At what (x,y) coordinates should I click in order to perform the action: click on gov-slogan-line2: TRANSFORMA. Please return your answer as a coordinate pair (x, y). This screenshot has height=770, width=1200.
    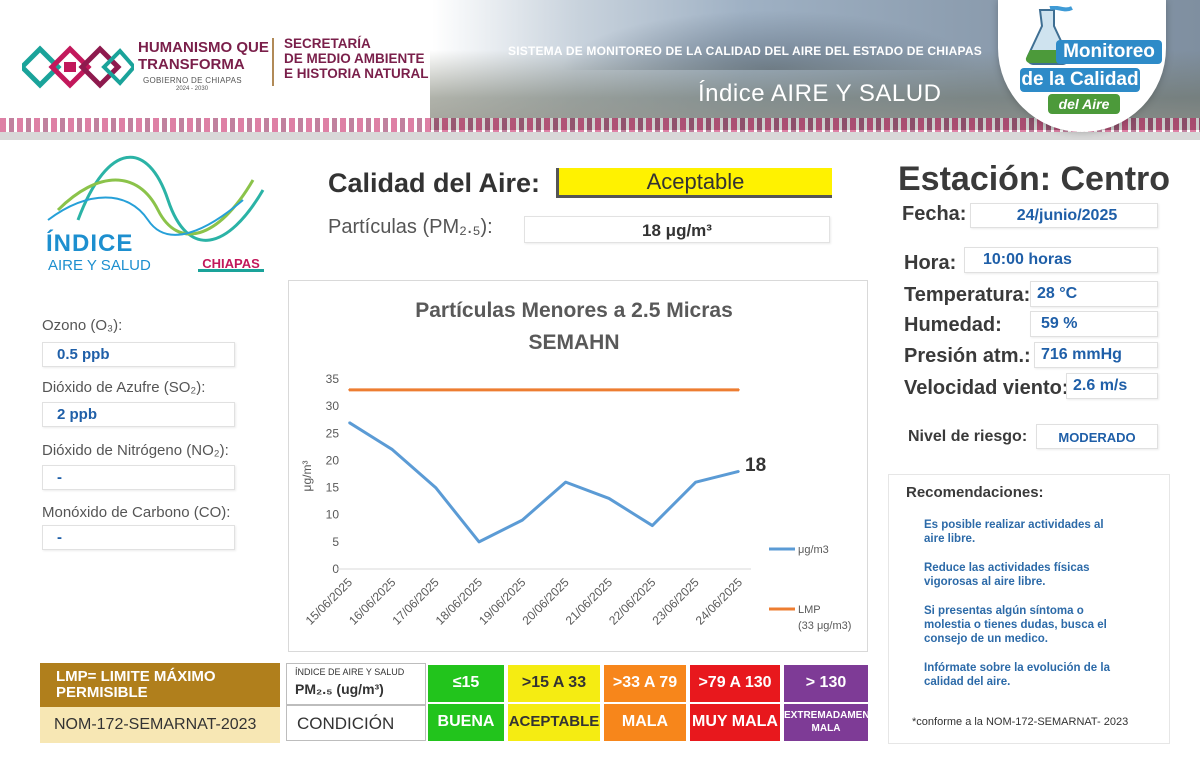
    Looking at the image, I should click on (191, 64).